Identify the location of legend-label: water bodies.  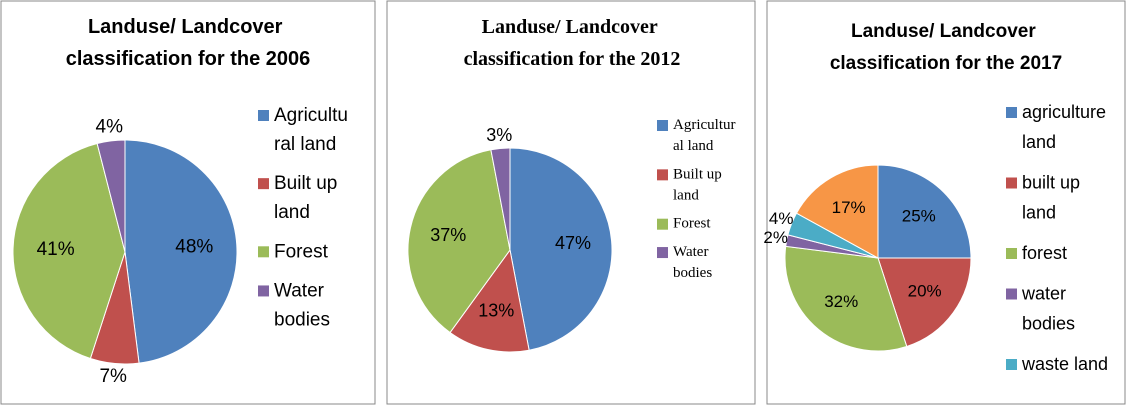
(1048, 308).